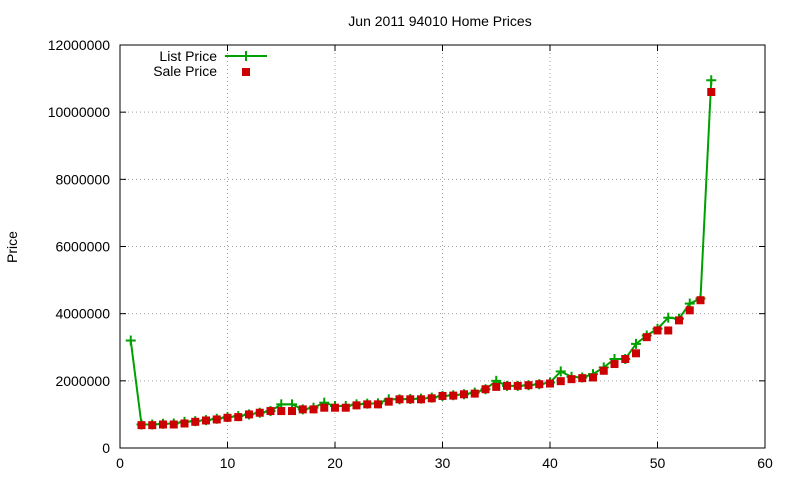 This screenshot has height=480, width=800. I want to click on x-tick-label: 0, so click(120, 463).